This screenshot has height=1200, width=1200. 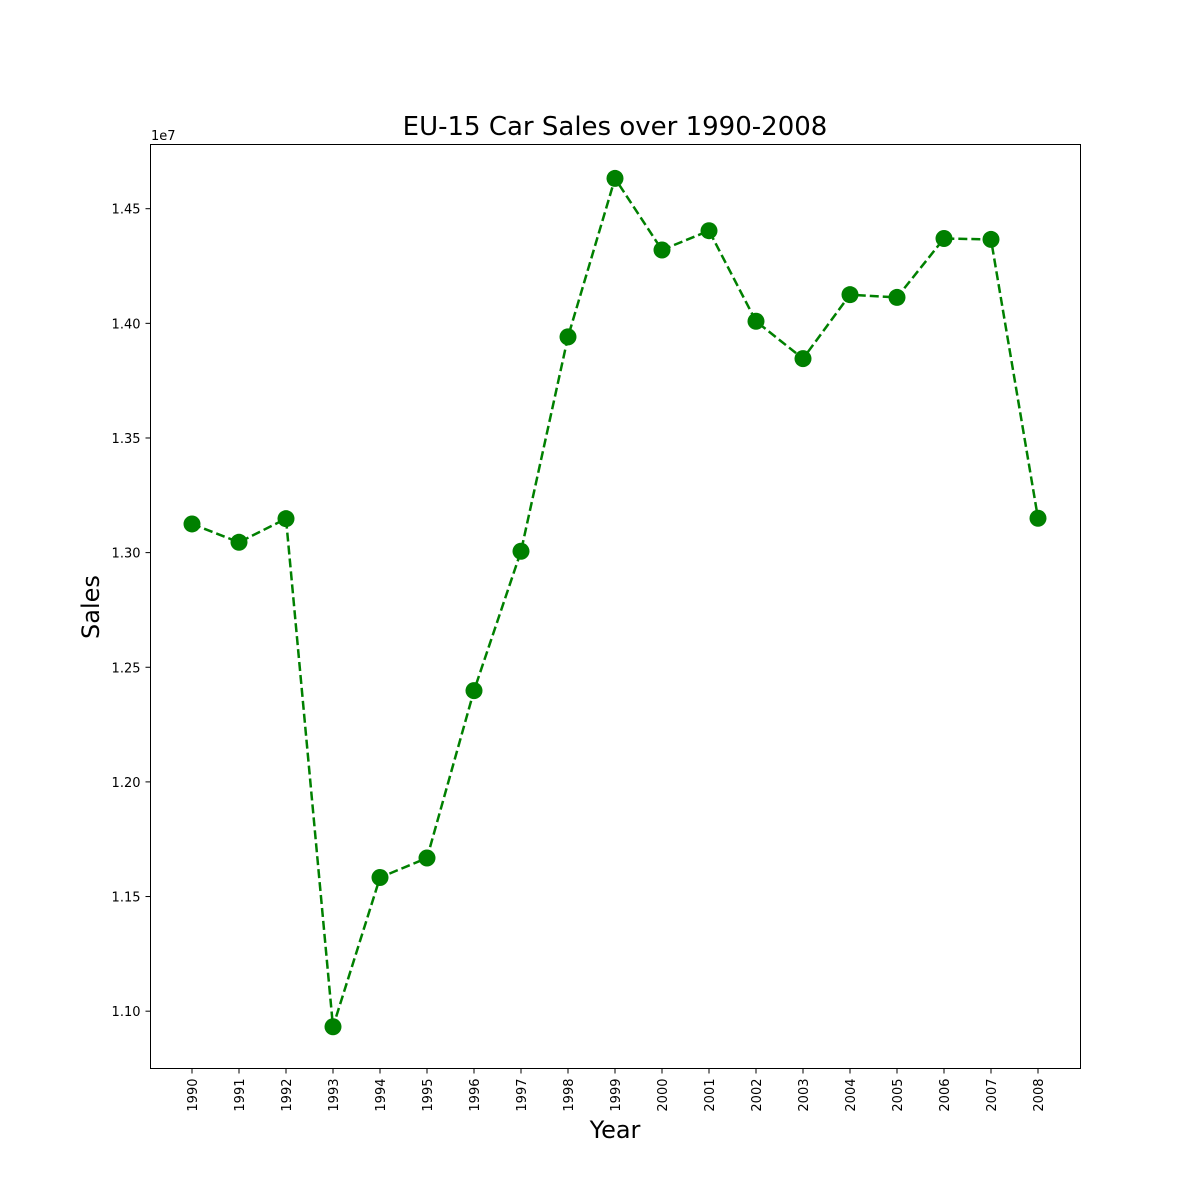 I want to click on x-tick-label: 1993, so click(x=334, y=1095).